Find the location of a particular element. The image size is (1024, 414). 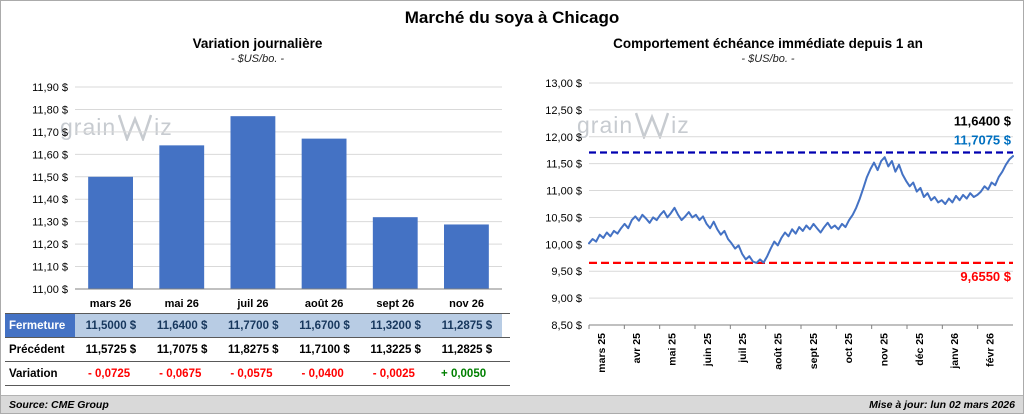

svg-text: 11,10 $ is located at coordinates (50, 268).